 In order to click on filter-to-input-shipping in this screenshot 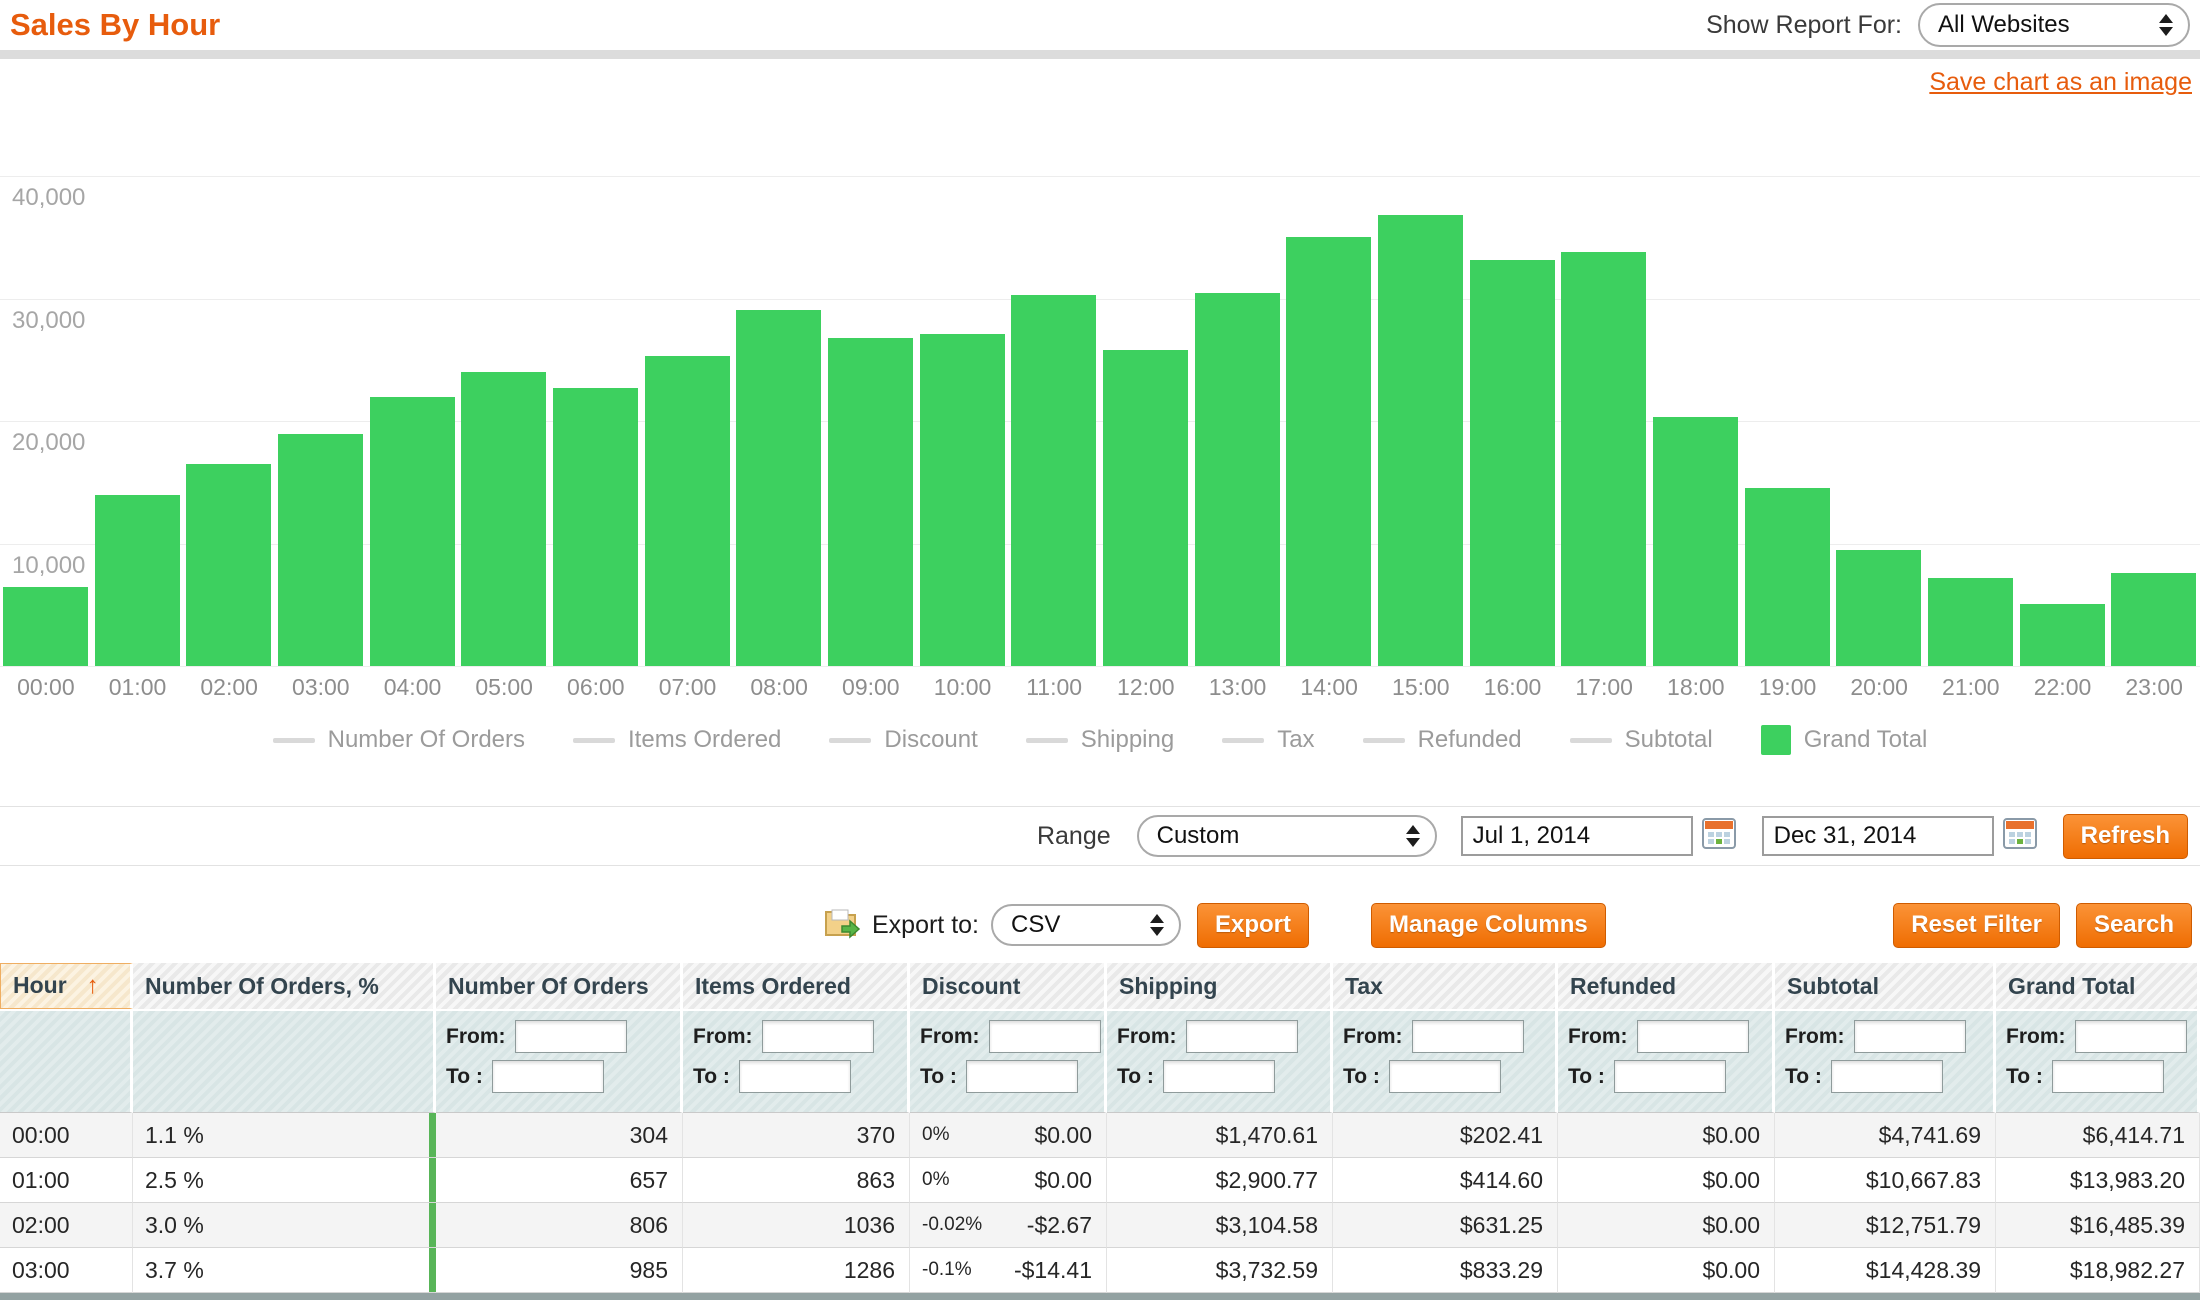, I will do `click(1218, 1076)`.